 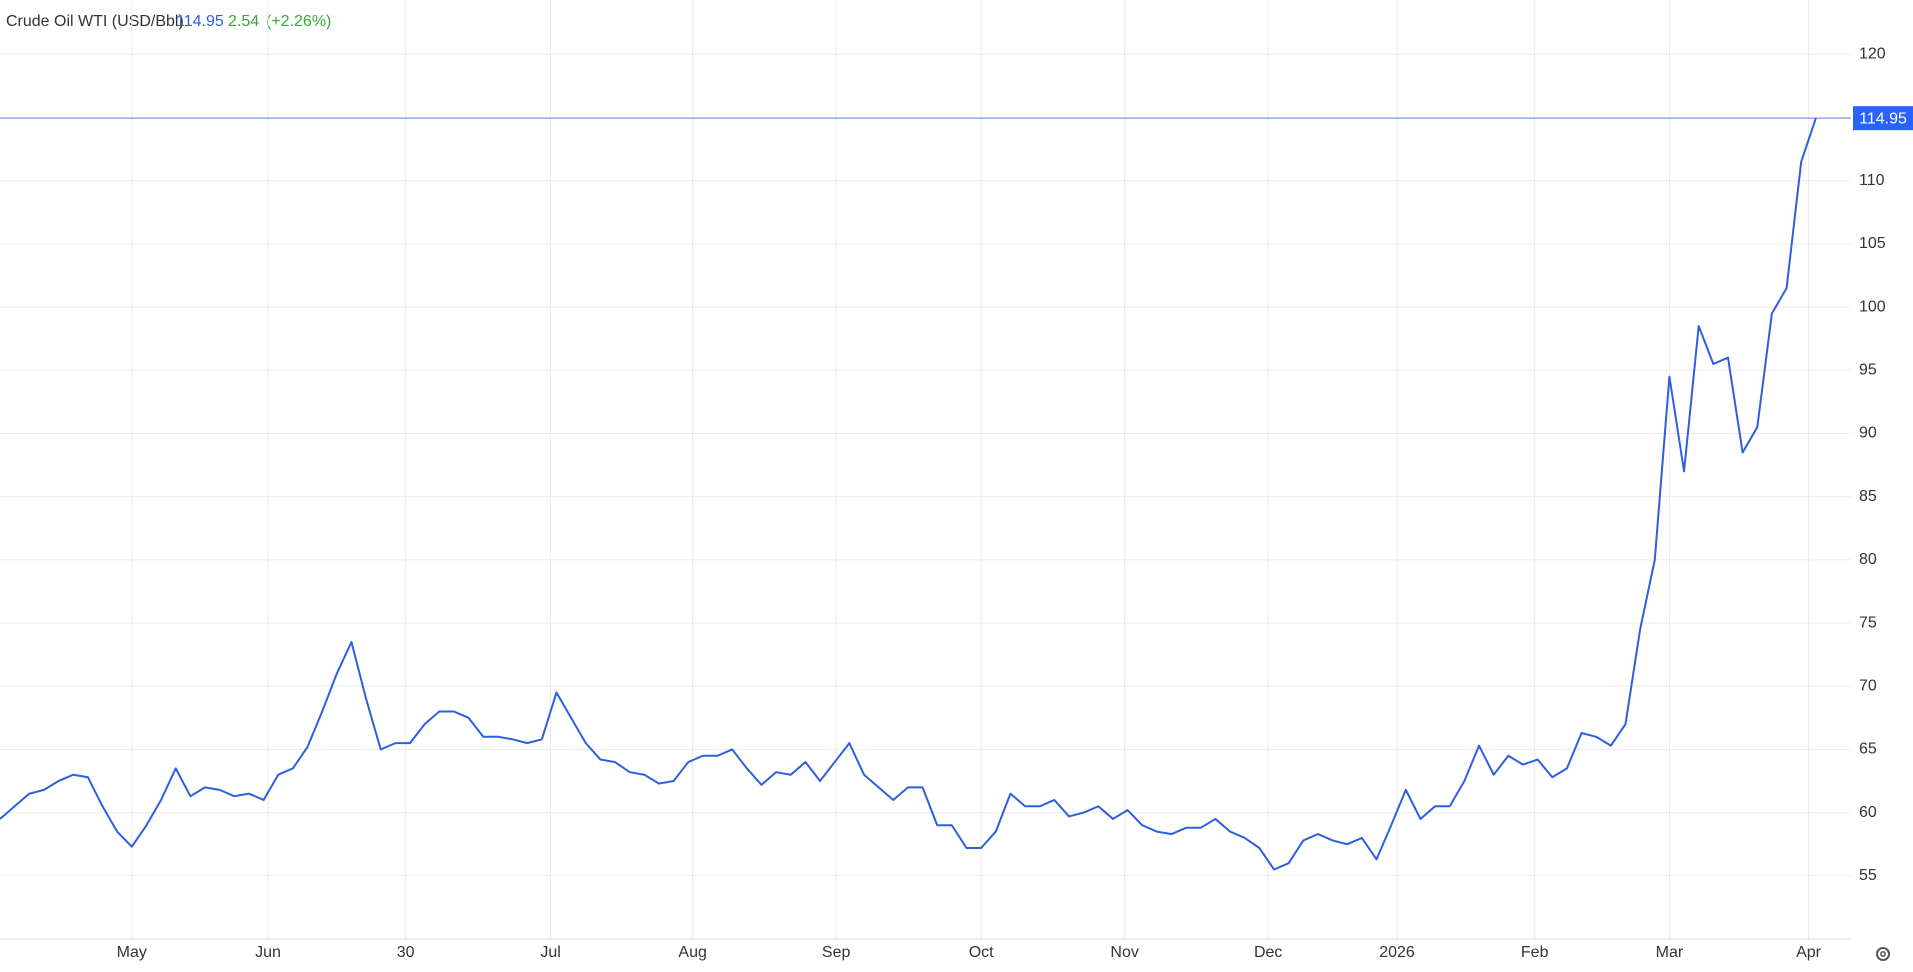 I want to click on last-price: 114.95, so click(x=200, y=21).